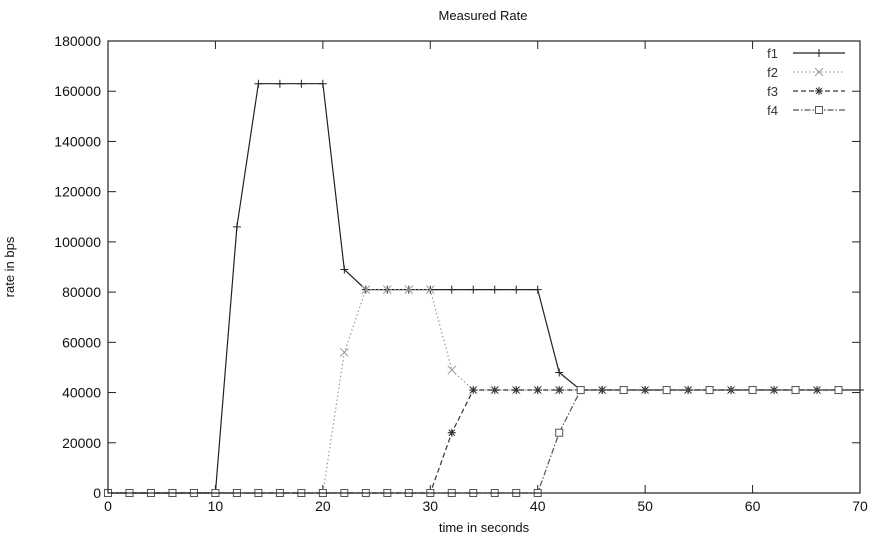  I want to click on y-tick-label: 20000, so click(81, 443).